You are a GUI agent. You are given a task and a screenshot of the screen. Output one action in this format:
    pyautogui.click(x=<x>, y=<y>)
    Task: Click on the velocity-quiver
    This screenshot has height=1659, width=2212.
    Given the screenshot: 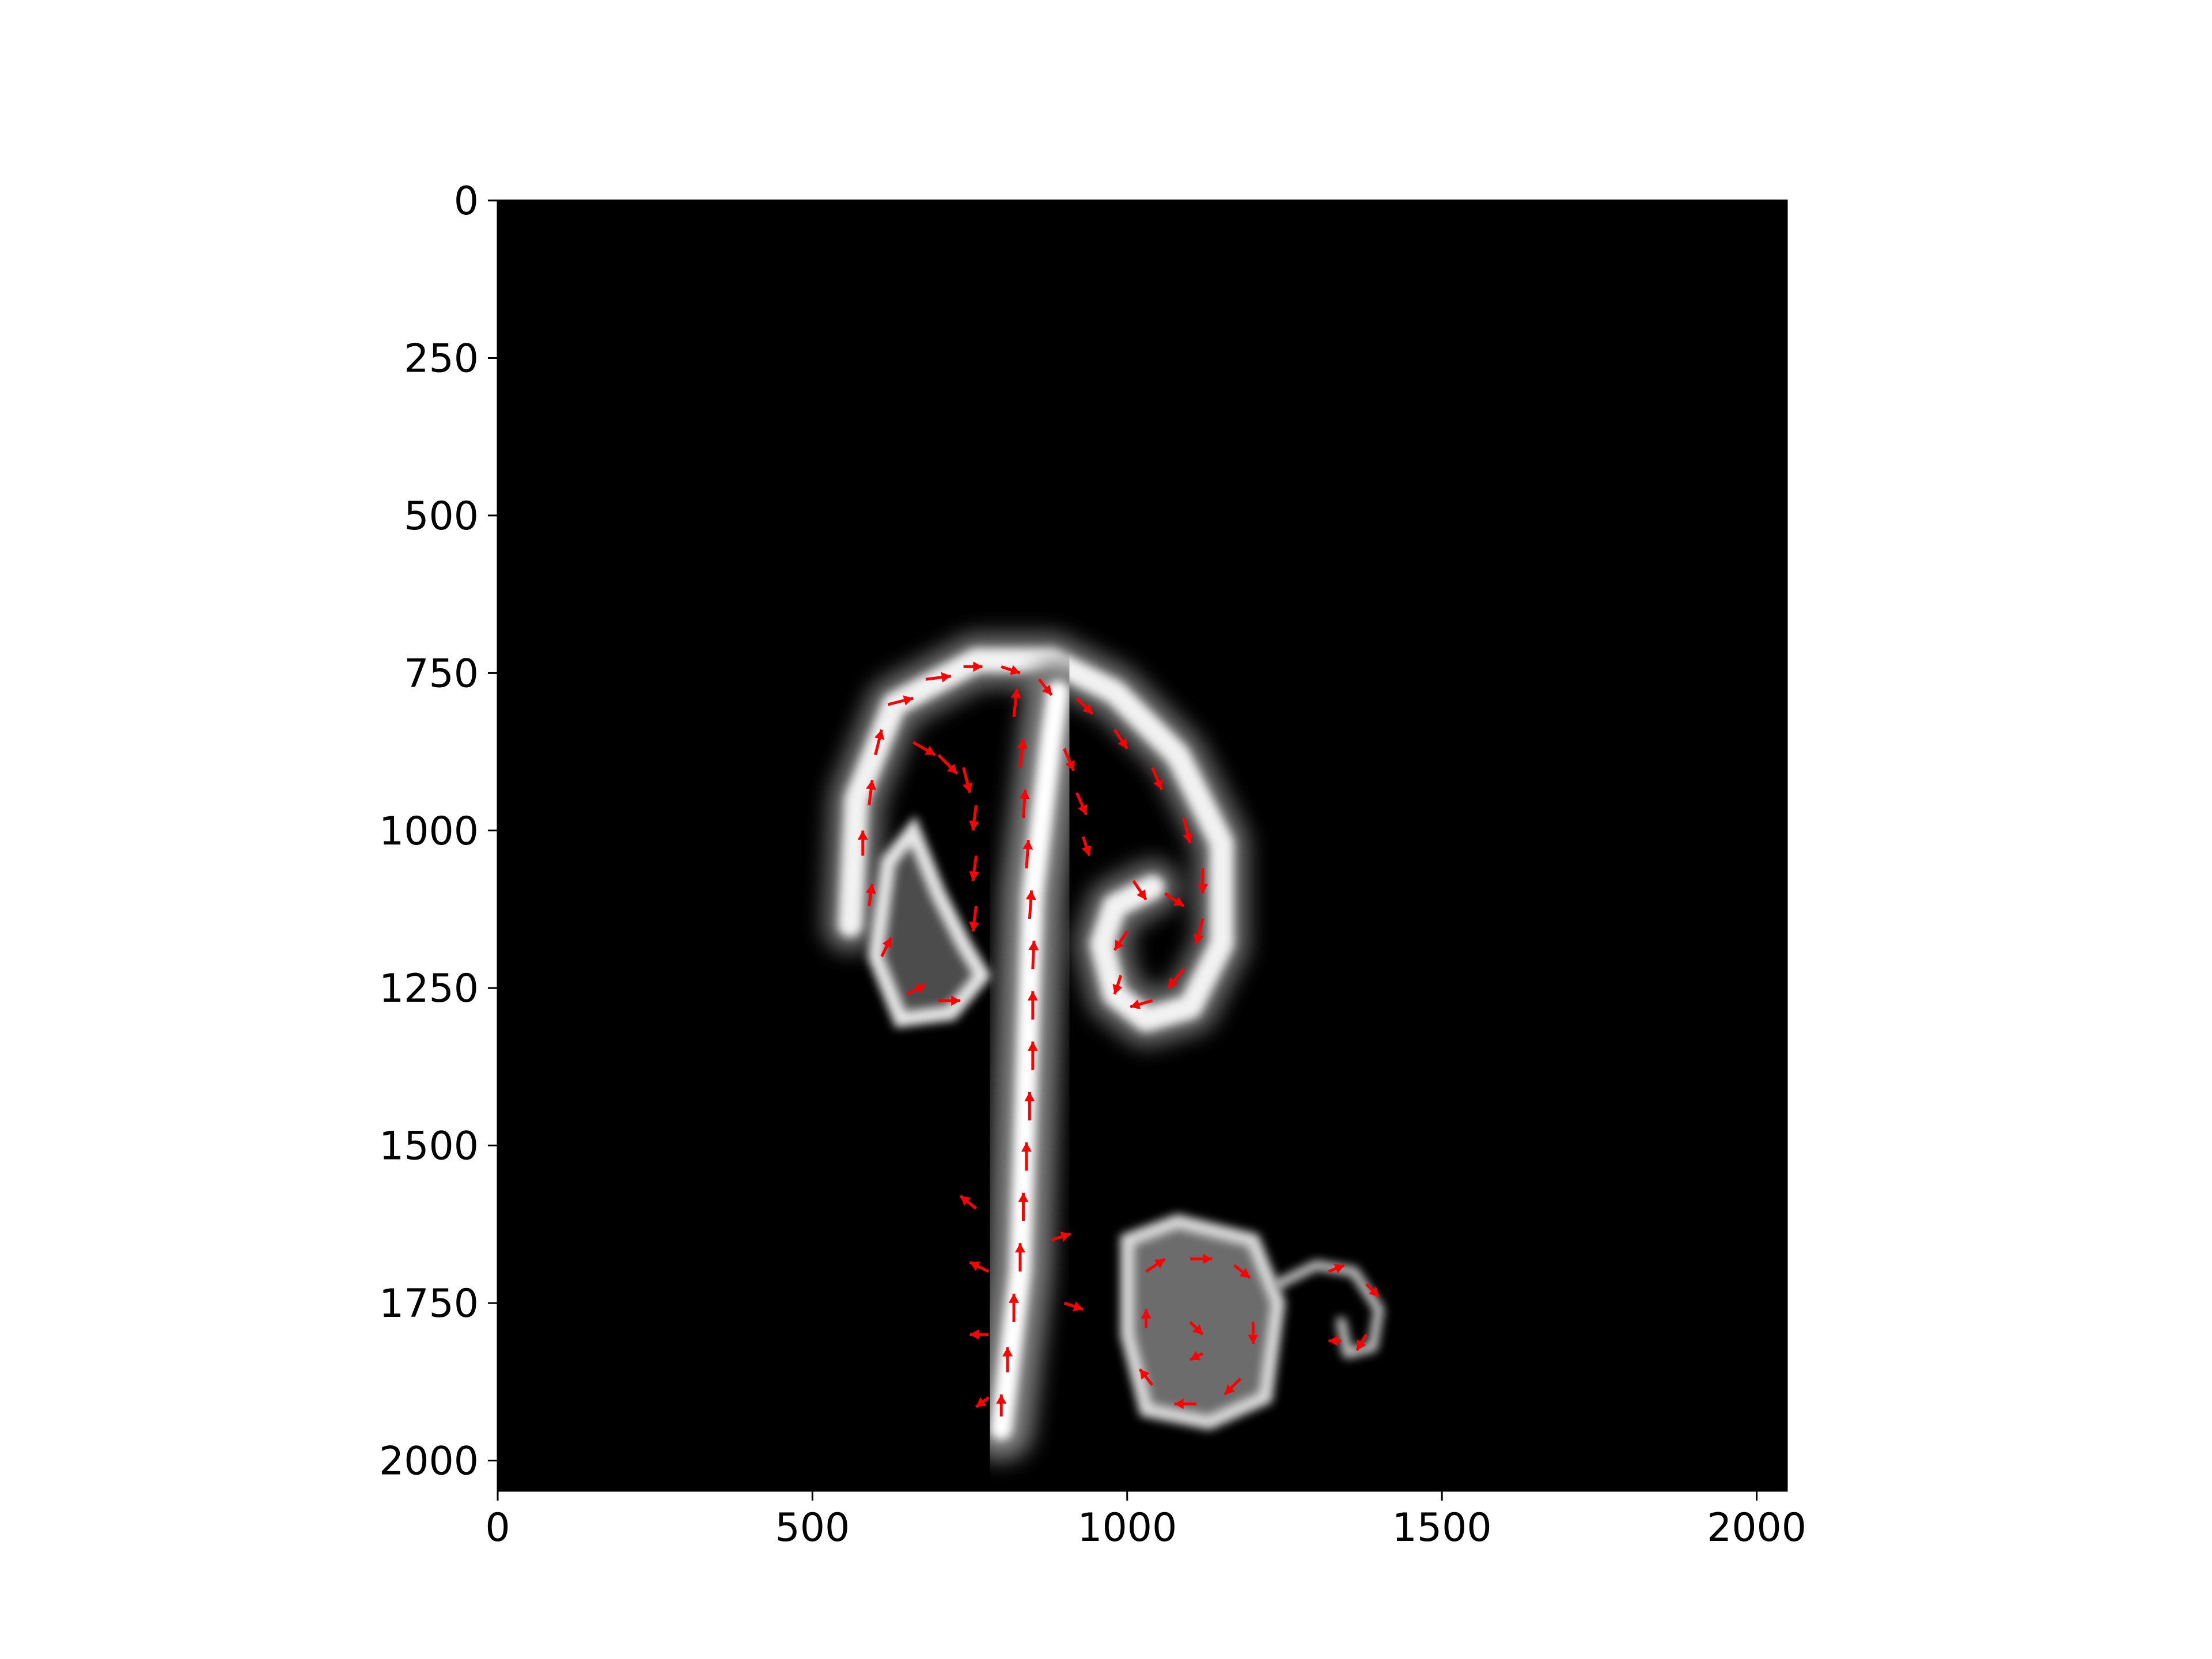 What is the action you would take?
    pyautogui.click(x=1118, y=1038)
    